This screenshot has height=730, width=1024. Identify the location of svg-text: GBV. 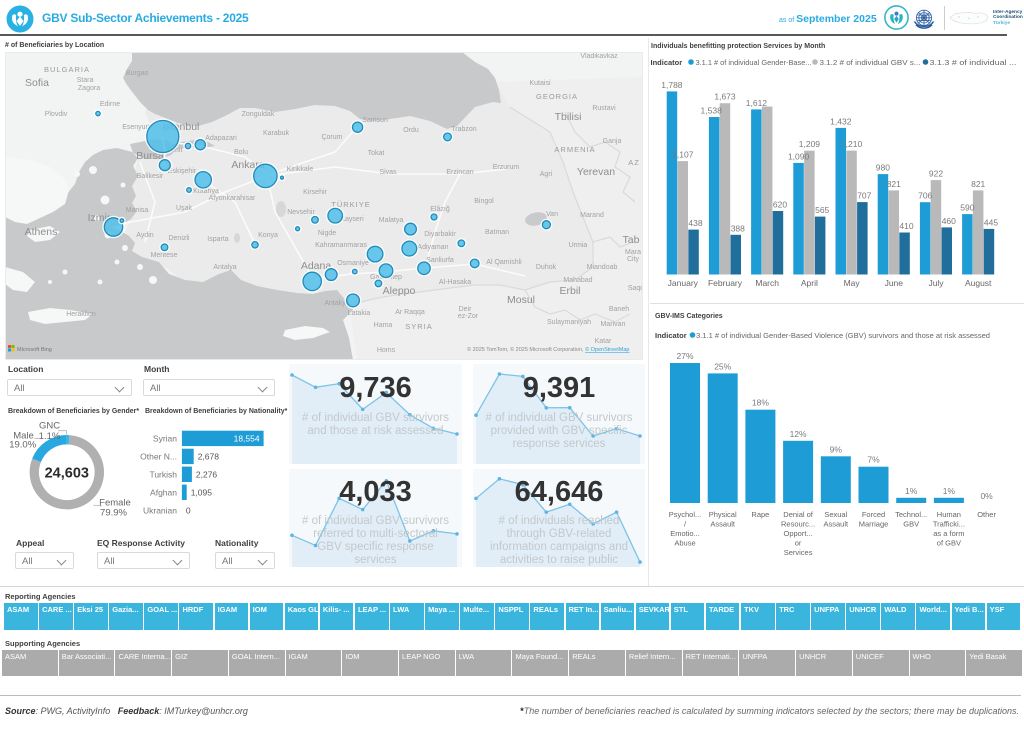
(911, 524).